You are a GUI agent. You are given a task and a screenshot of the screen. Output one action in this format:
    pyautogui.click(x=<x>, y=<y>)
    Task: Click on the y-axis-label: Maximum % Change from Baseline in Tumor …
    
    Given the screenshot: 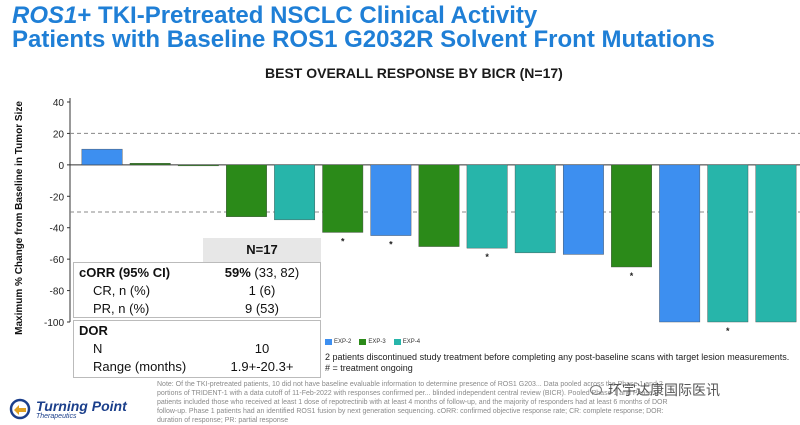 What is the action you would take?
    pyautogui.click(x=19, y=218)
    